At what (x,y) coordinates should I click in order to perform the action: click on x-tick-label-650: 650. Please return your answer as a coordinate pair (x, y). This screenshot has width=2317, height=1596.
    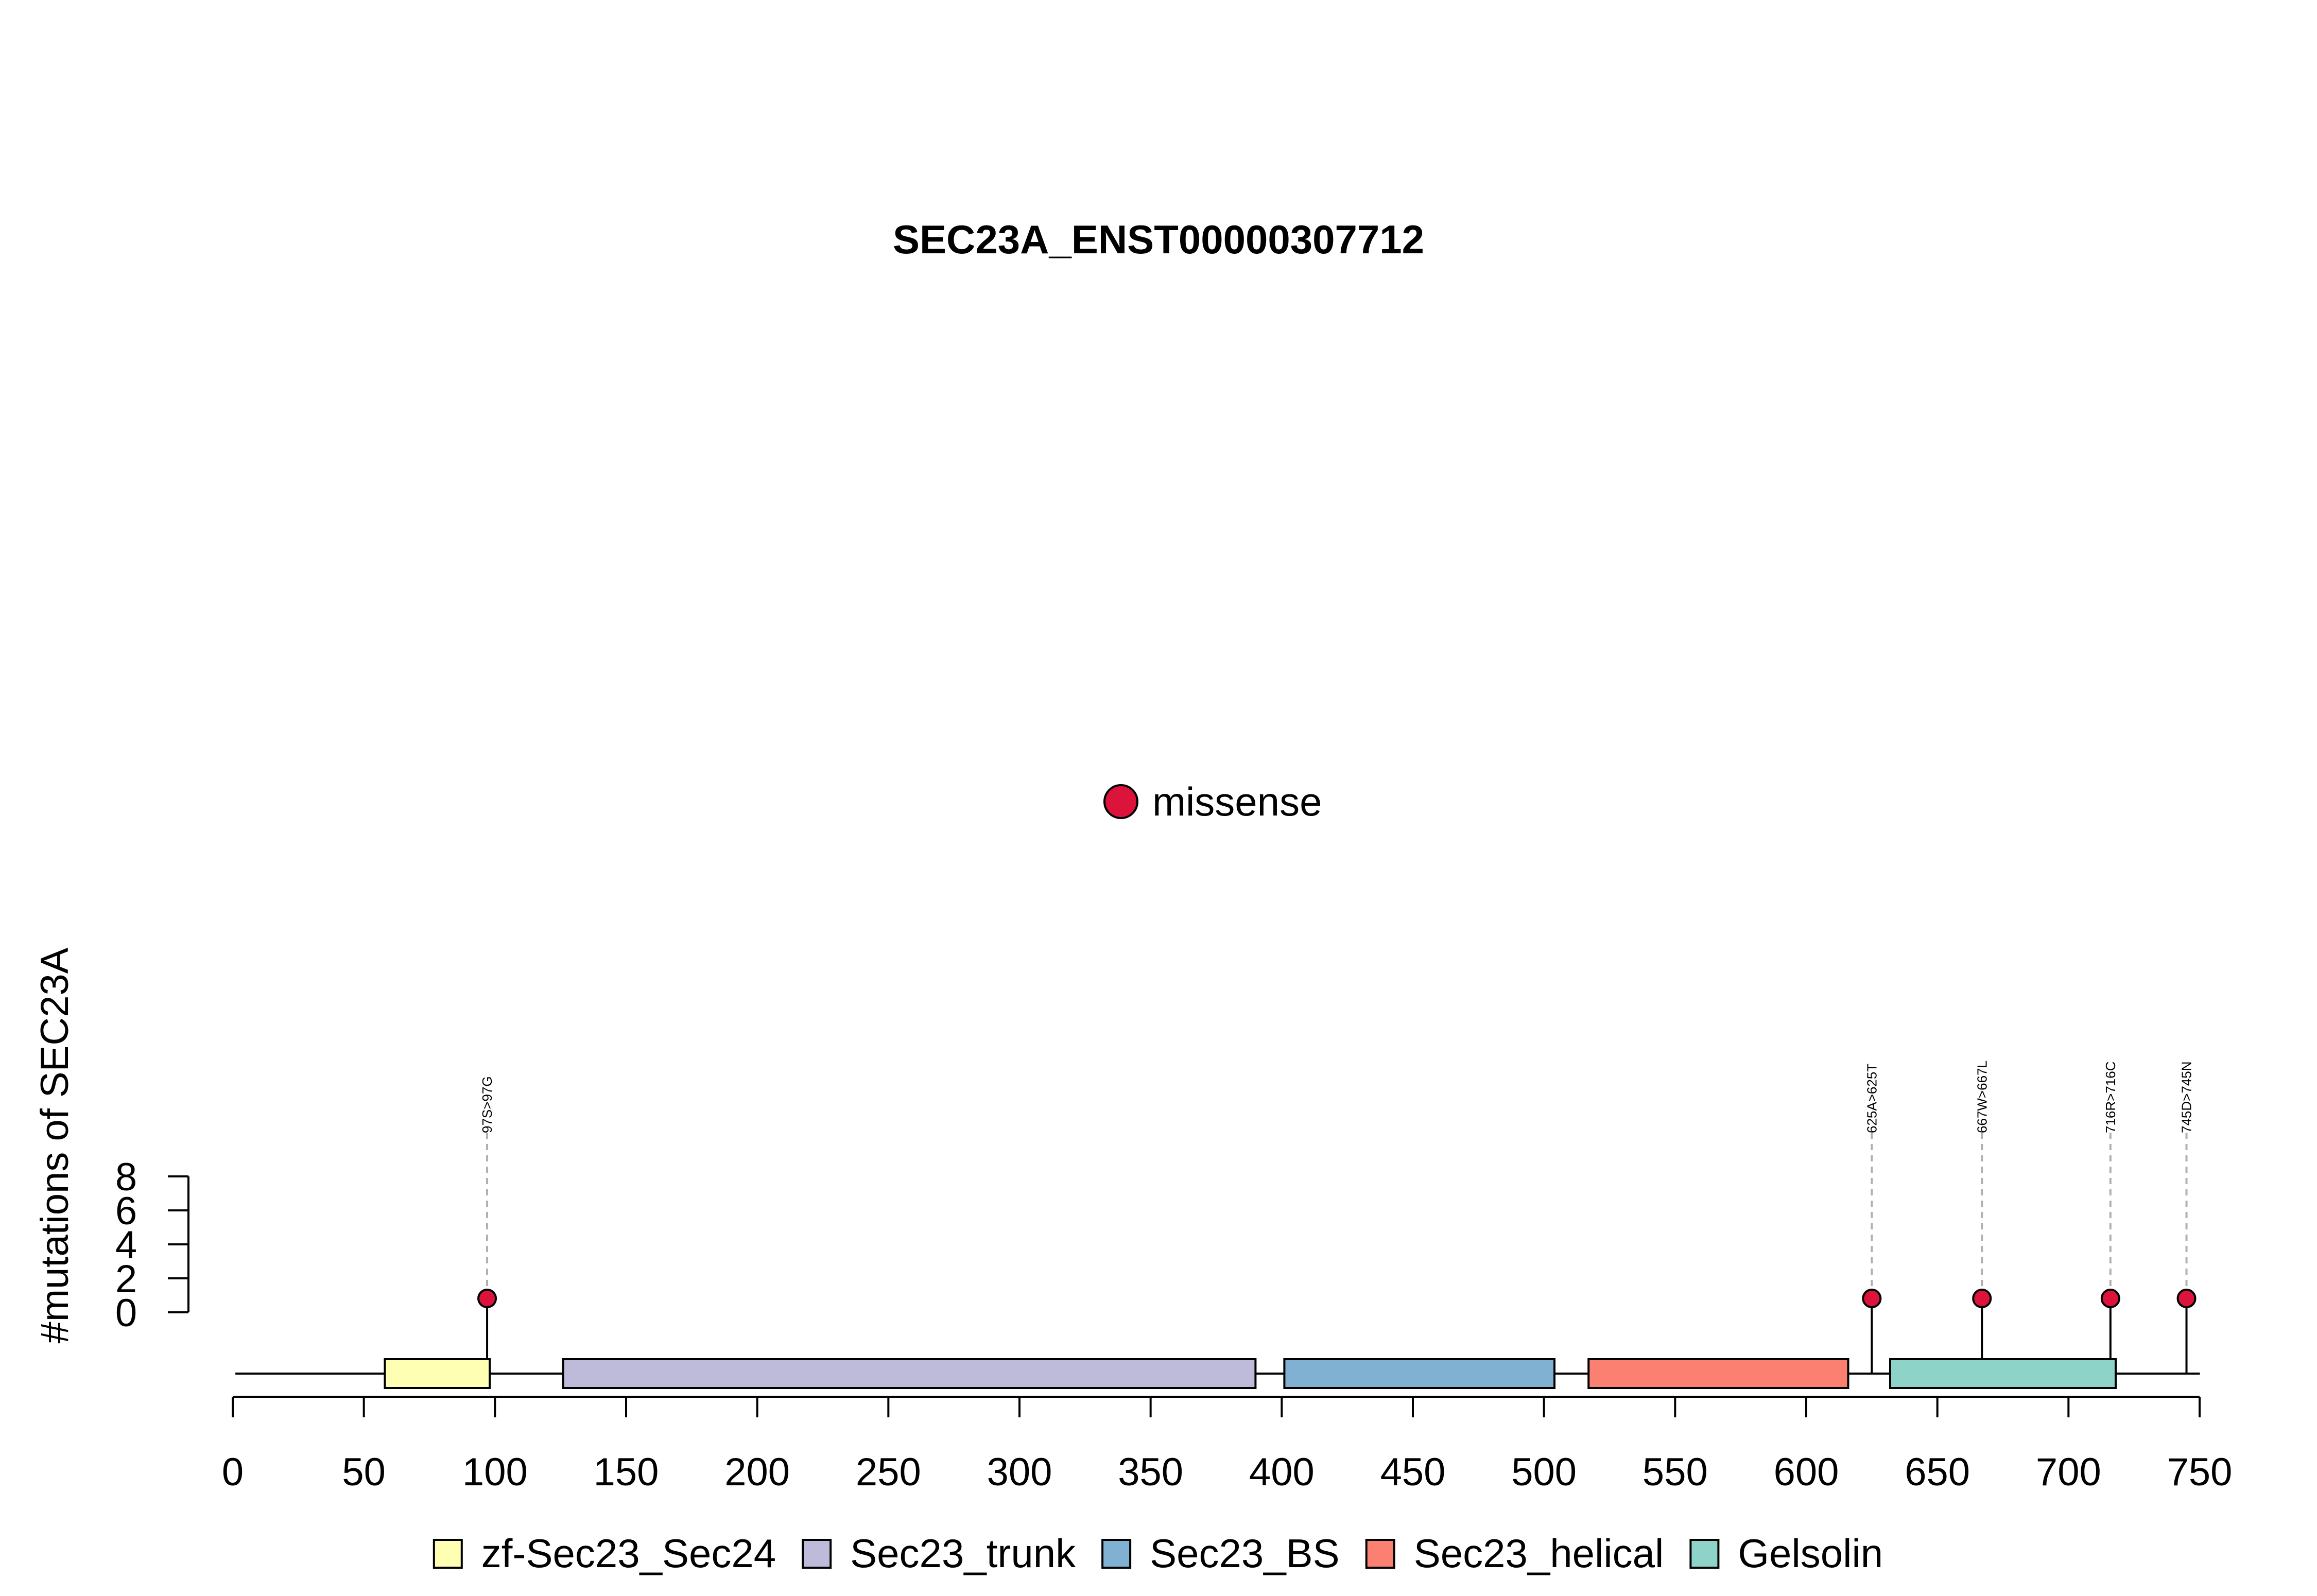
    Looking at the image, I should click on (1937, 1472).